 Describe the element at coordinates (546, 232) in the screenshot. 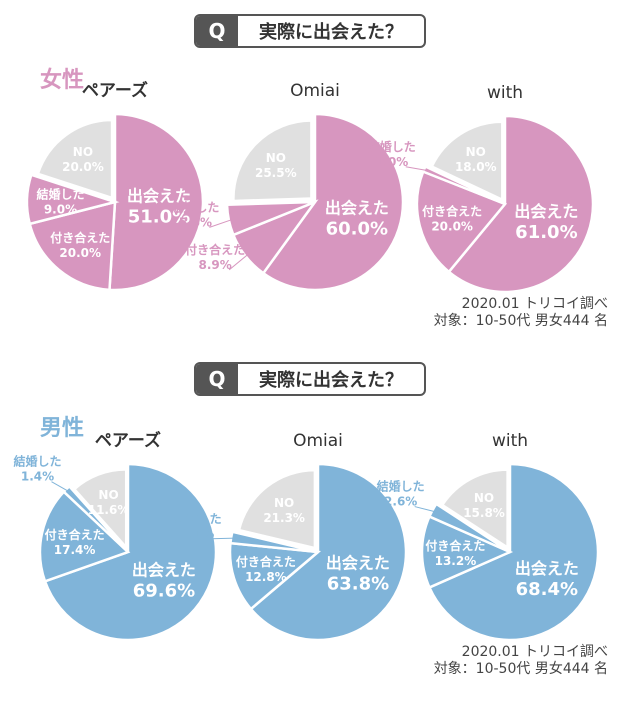

I see `slice-value: 61.0%` at that location.